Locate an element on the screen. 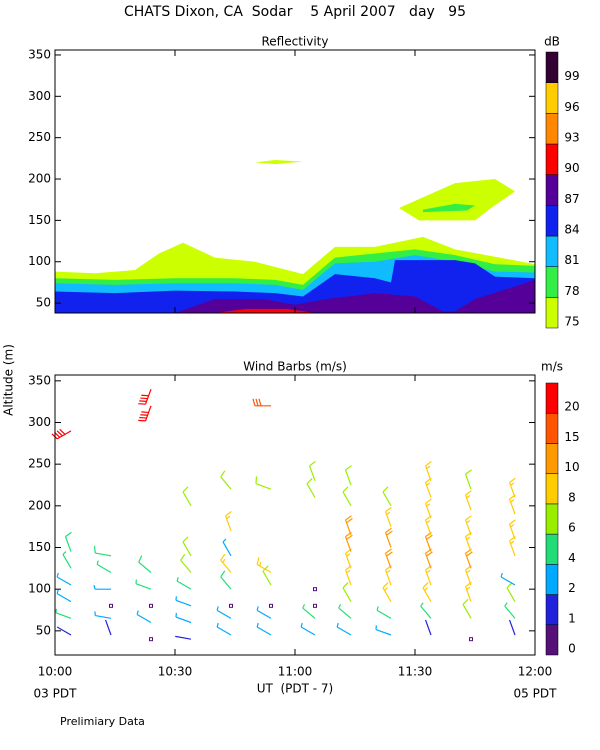  colorbar-label: 84 is located at coordinates (571, 230).